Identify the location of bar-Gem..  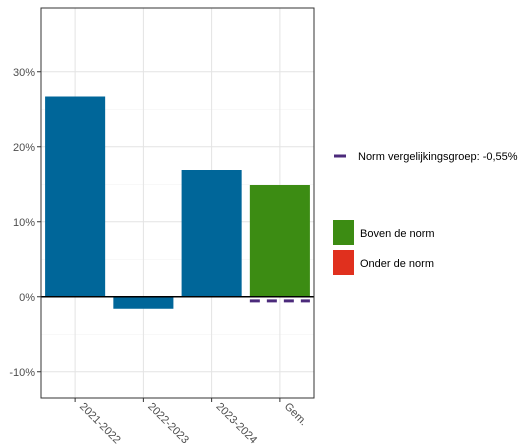
(279, 241).